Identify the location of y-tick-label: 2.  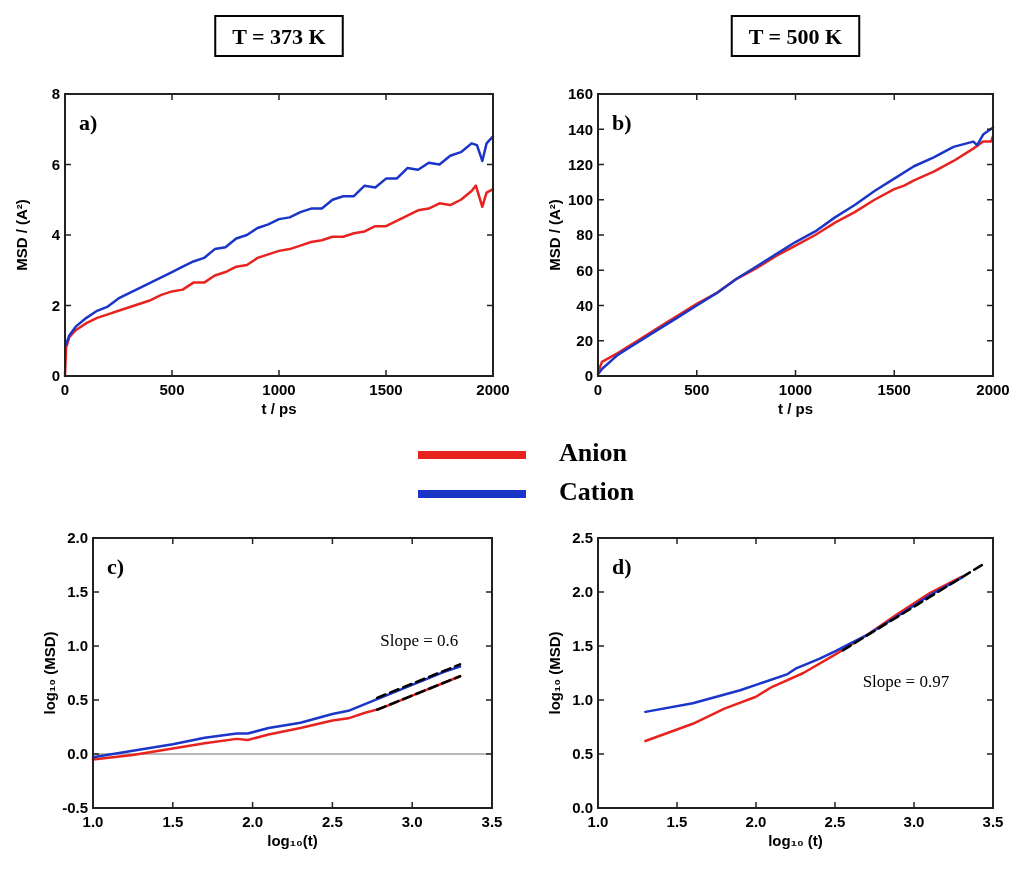
(55, 305).